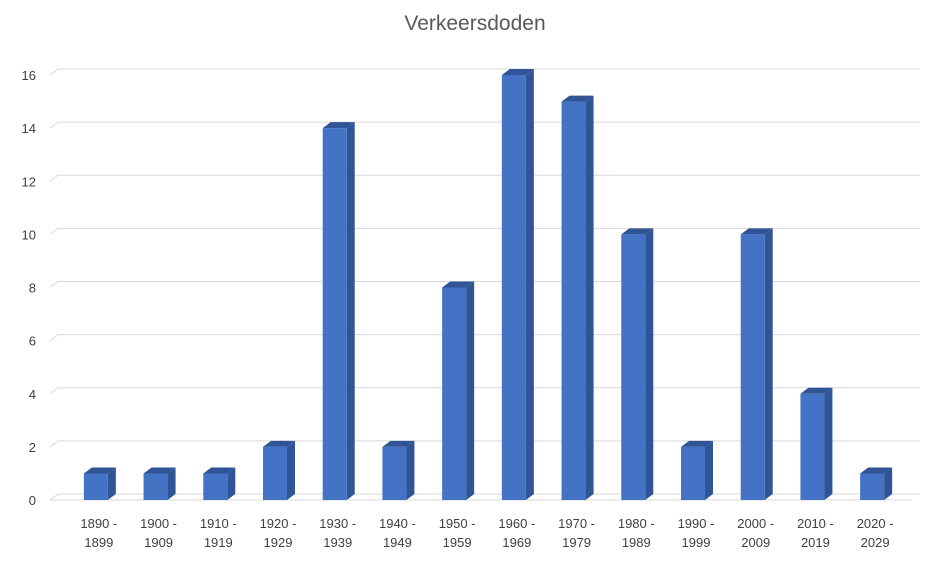 Image resolution: width=950 pixels, height=561 pixels. What do you see at coordinates (218, 533) in the screenshot?
I see `x-tick-label: 1910 - 1919` at bounding box center [218, 533].